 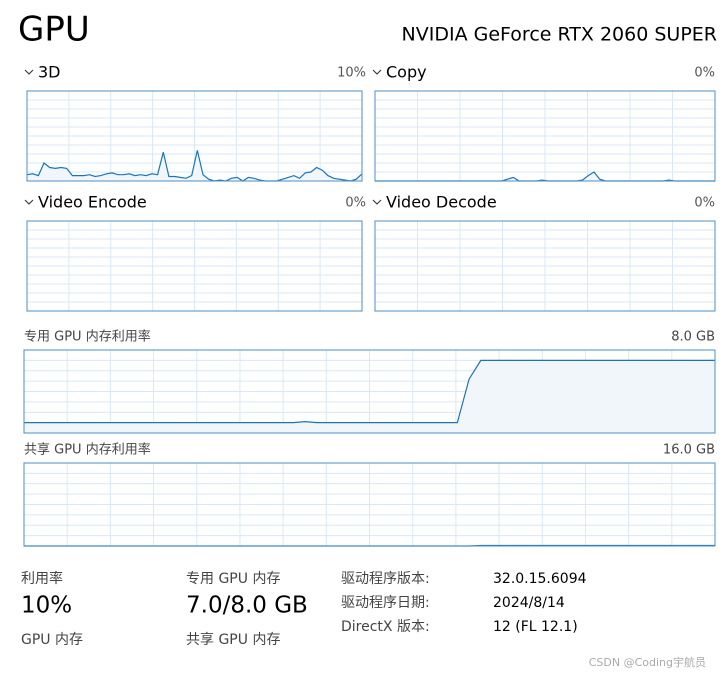 I want to click on detail-label: DirectX 版本:, so click(x=385, y=627).